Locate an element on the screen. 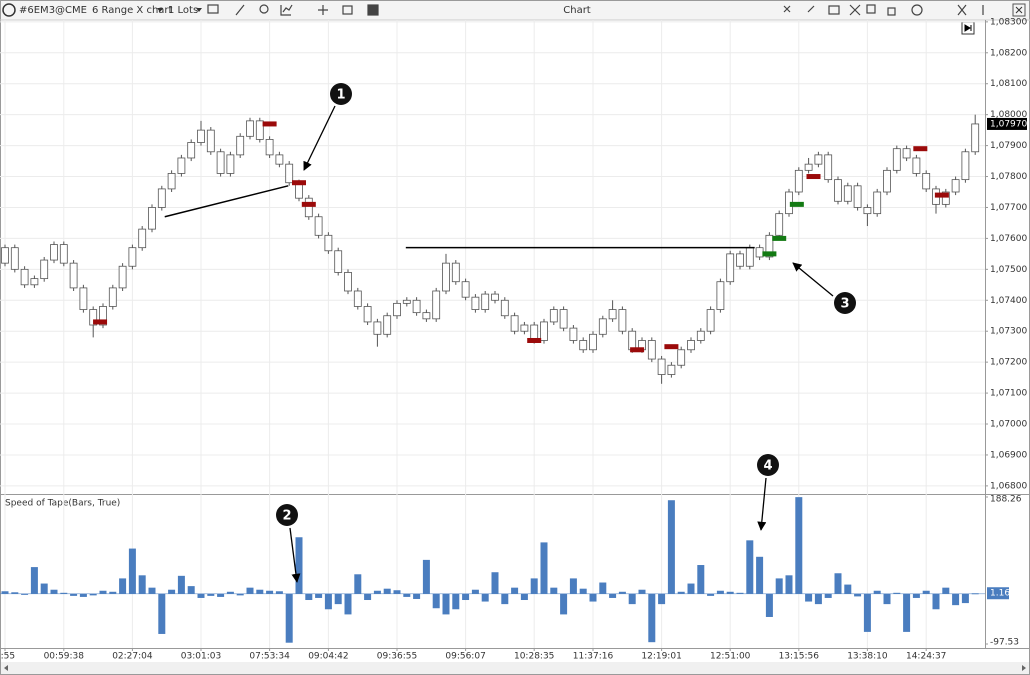 This screenshot has width=1030, height=675. x-tick-label: 03:01:03 is located at coordinates (201, 657).